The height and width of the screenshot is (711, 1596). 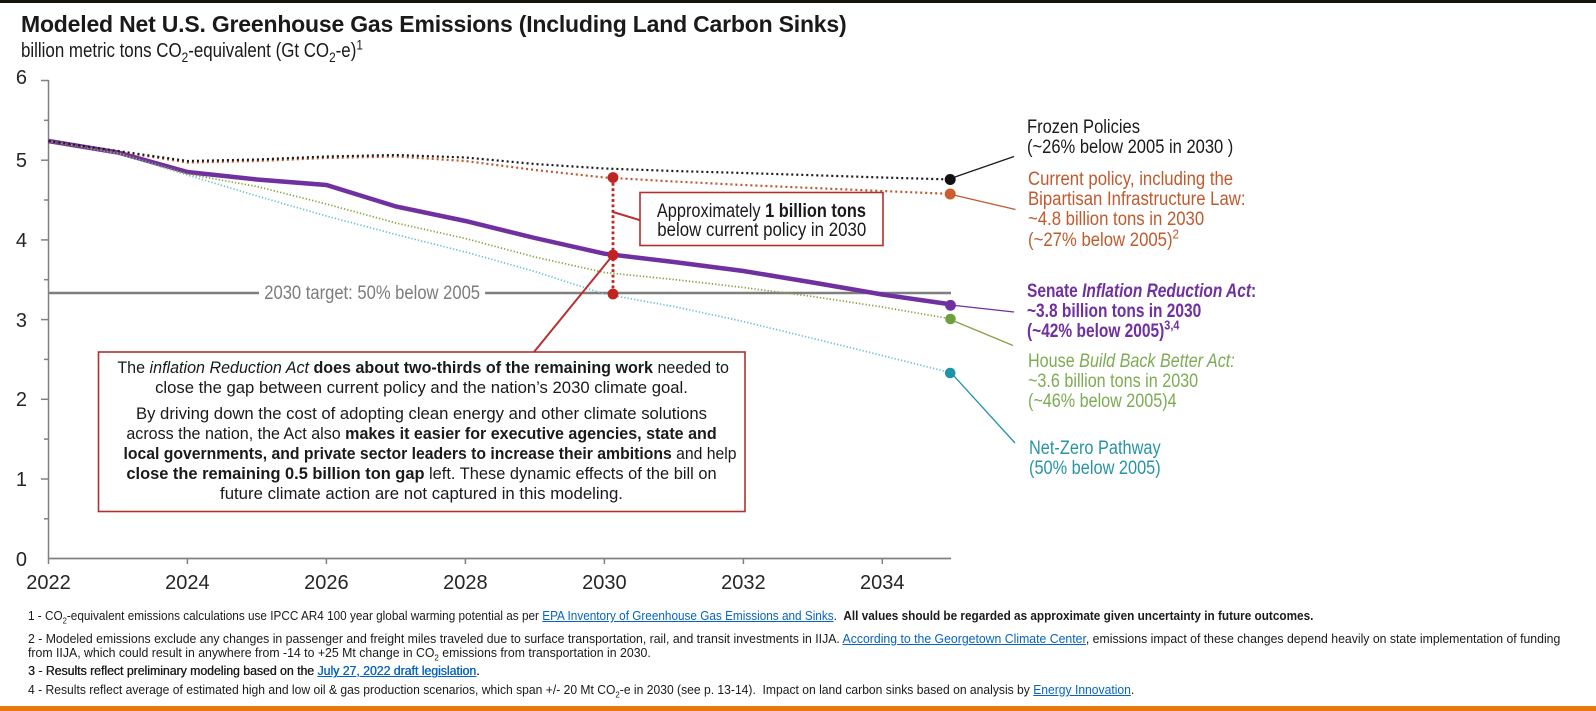 I want to click on svg-text: 3, so click(x=21, y=321).